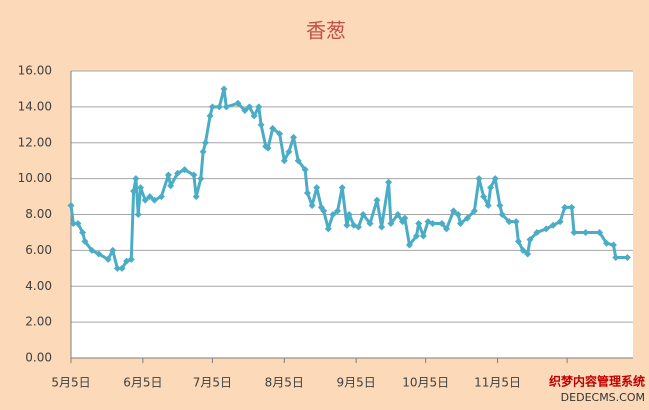  I want to click on x-tick-label: 10月5日, so click(425, 383).